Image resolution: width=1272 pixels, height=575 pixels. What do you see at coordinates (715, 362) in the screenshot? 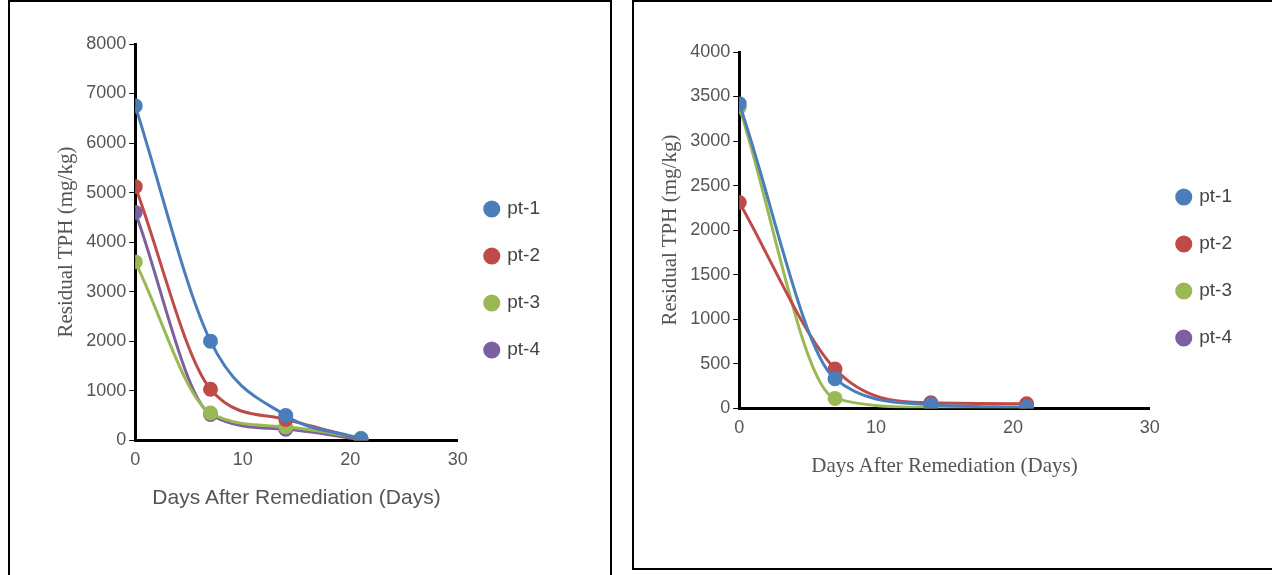
I see `y-tick-label: 500` at bounding box center [715, 362].